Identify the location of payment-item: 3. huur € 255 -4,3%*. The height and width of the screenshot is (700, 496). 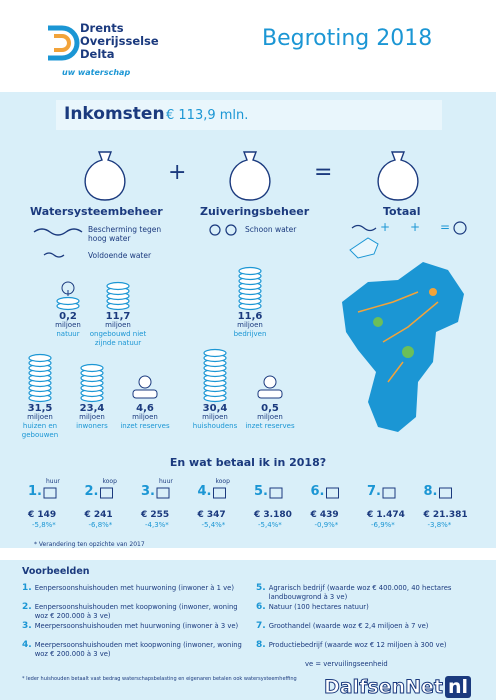
(169, 505).